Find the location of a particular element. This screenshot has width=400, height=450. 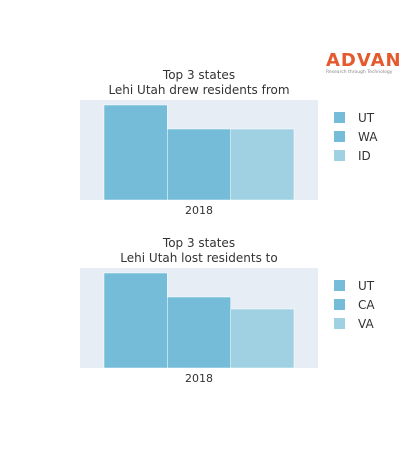

bar-id is located at coordinates (262, 164).